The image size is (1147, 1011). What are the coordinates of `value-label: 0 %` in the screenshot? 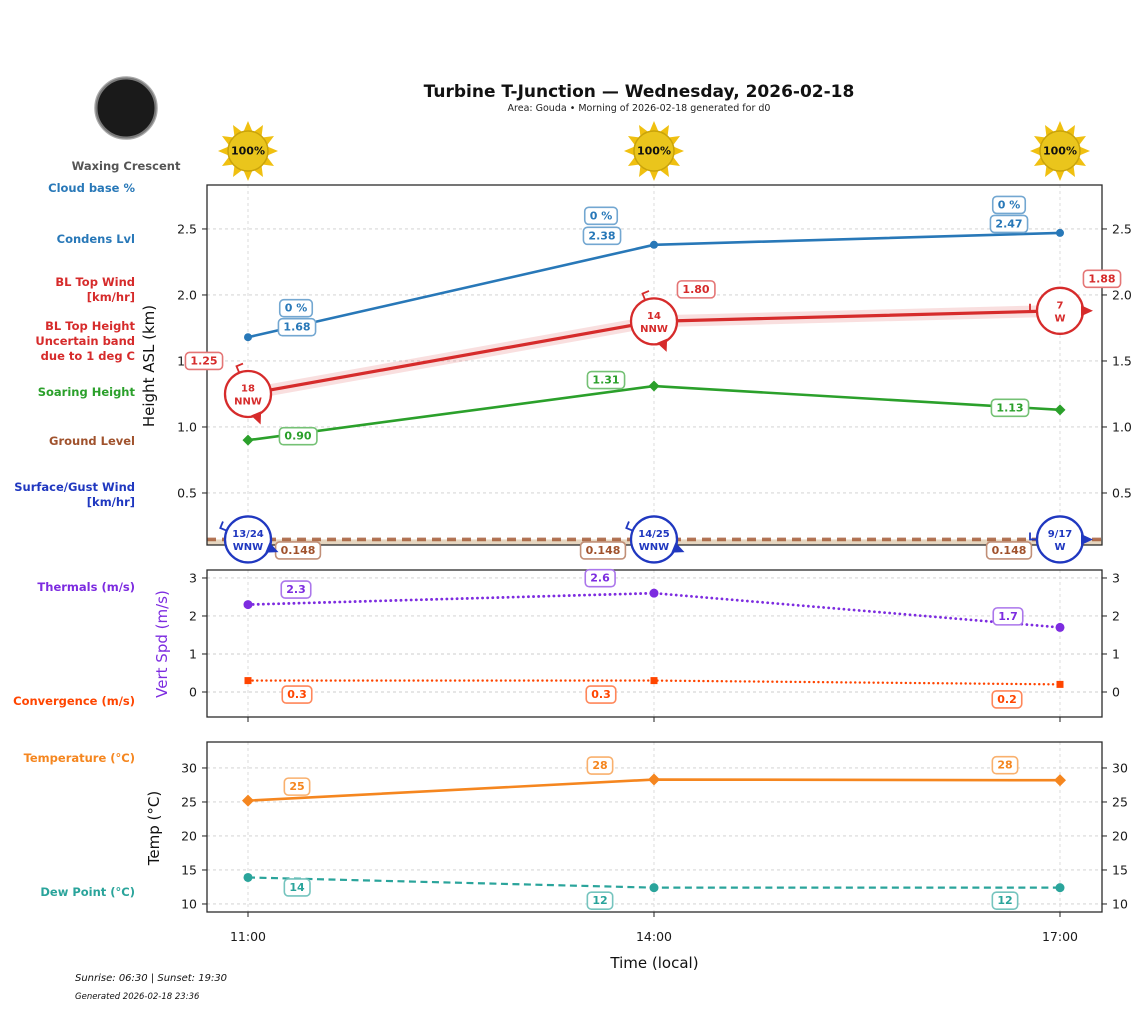 It's located at (1009, 205).